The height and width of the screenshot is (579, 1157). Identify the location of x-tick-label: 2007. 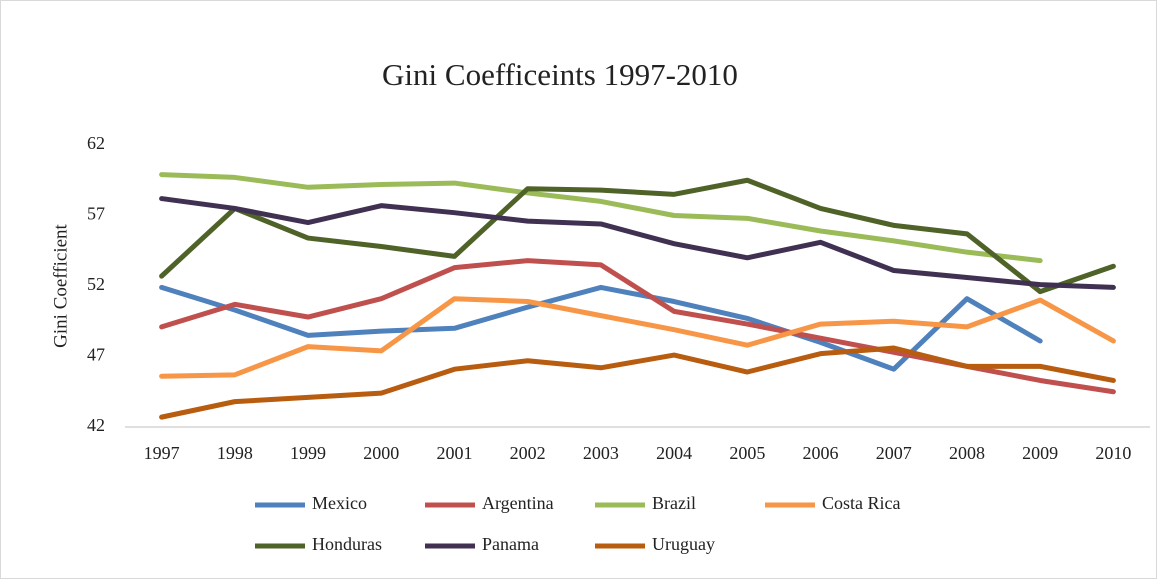
(894, 453).